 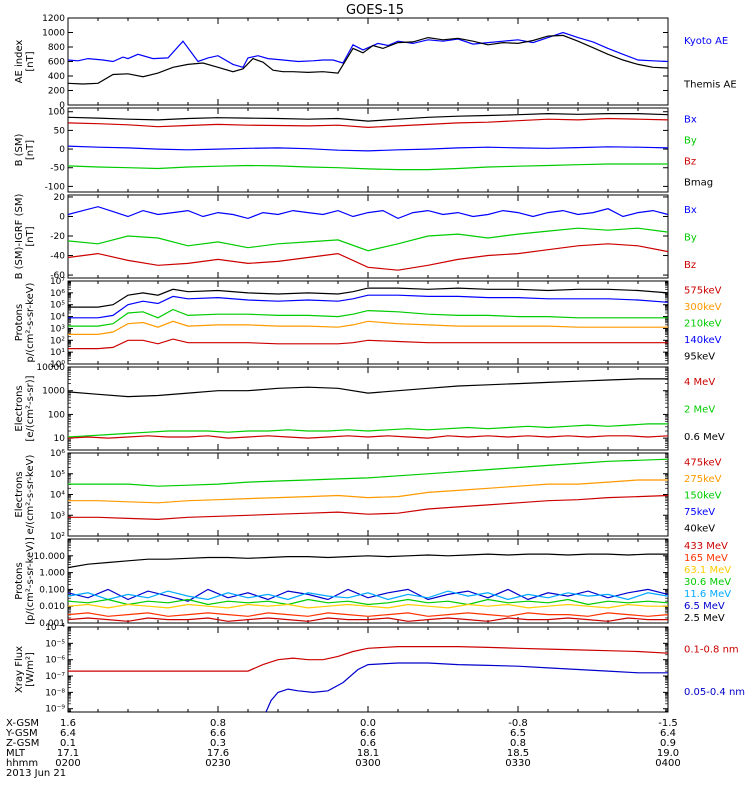 What do you see at coordinates (55, 693) in the screenshot?
I see `y-tick-label: 10⁻⁸` at bounding box center [55, 693].